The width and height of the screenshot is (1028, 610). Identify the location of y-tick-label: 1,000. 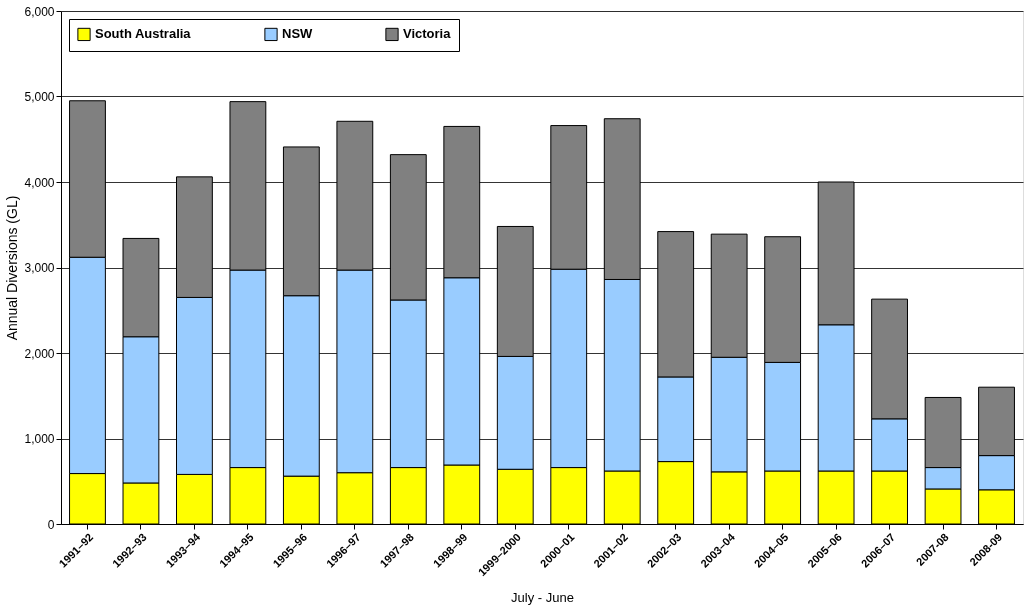
(39, 439).